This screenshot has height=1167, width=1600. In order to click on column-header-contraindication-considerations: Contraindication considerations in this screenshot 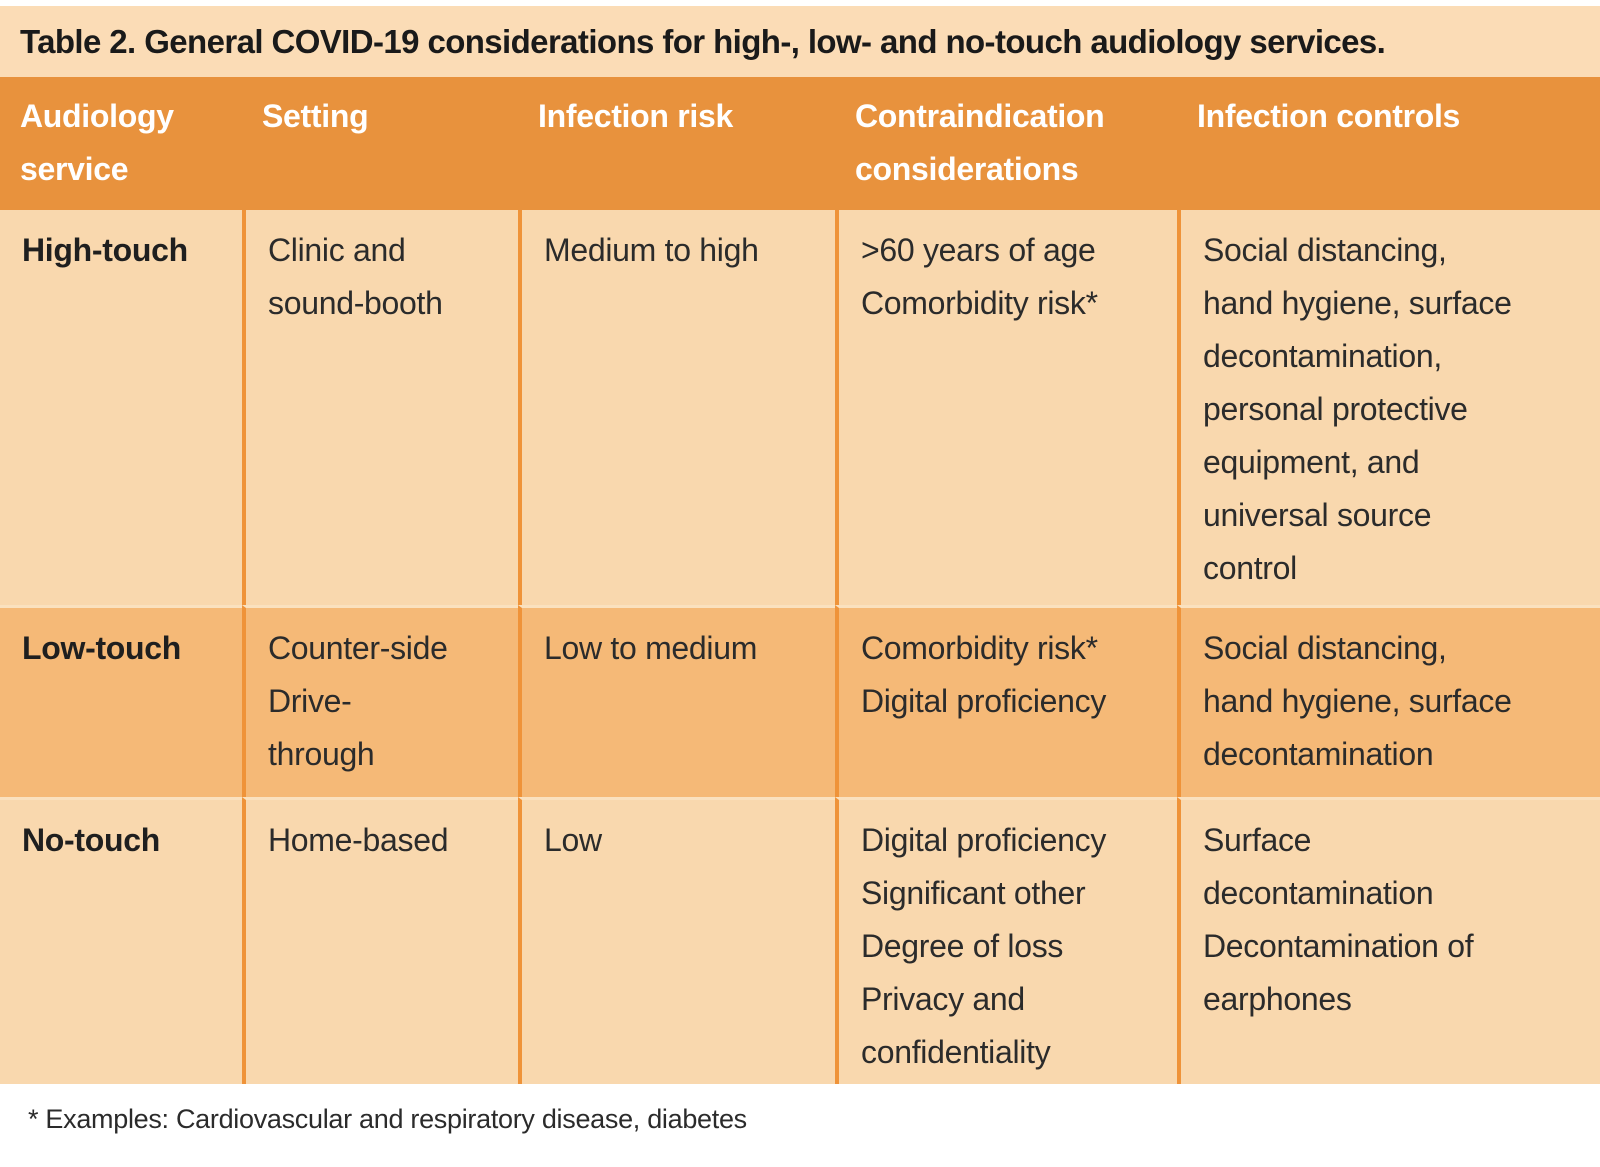, I will do `click(1006, 143)`.